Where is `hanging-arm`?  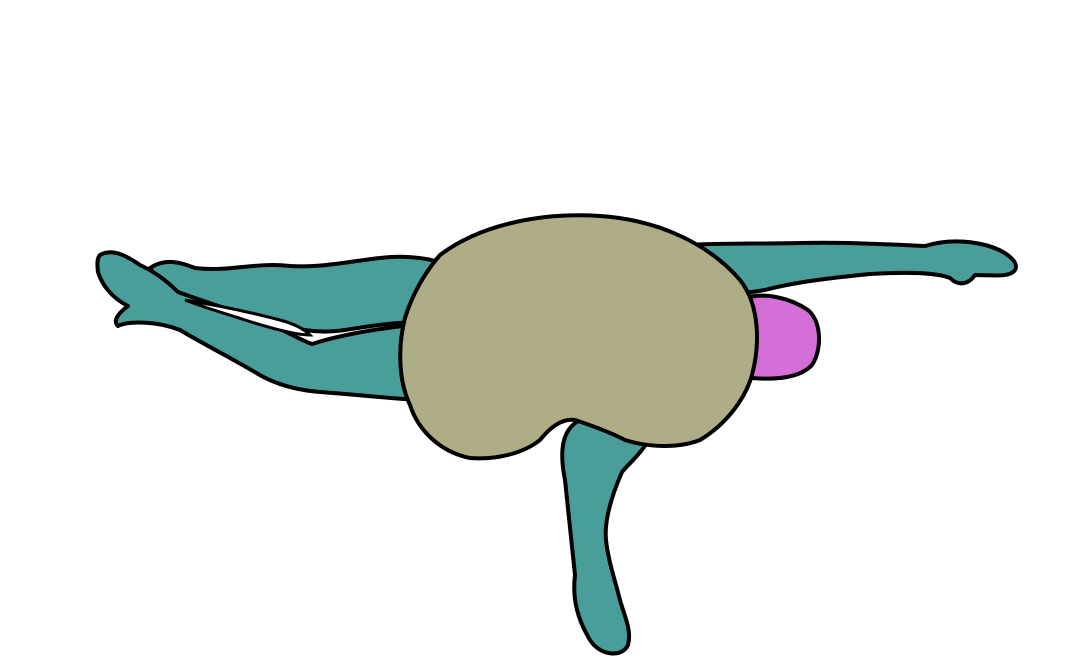 hanging-arm is located at coordinates (607, 537).